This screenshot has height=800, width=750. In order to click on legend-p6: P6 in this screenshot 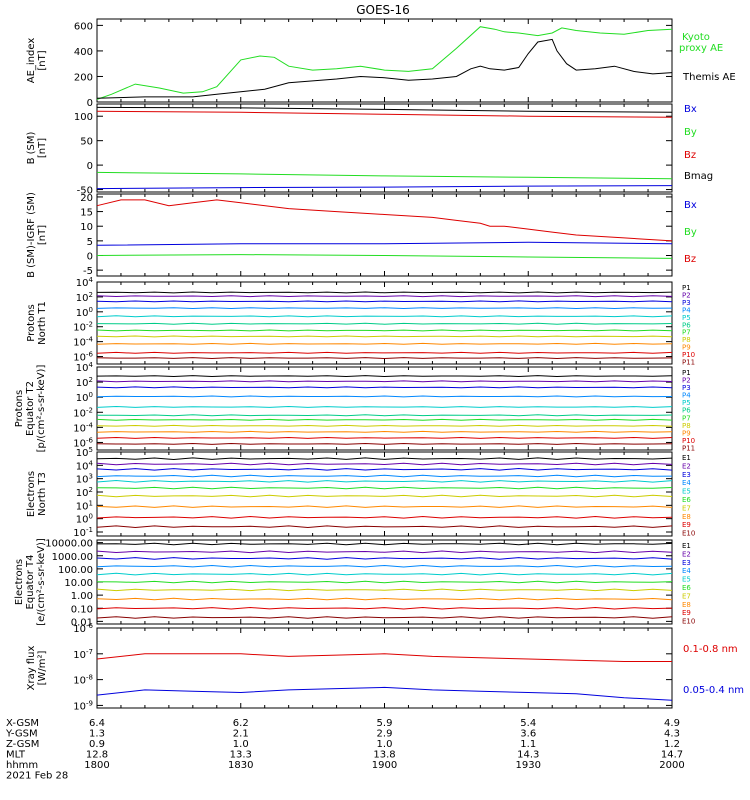, I will do `click(686, 325)`.